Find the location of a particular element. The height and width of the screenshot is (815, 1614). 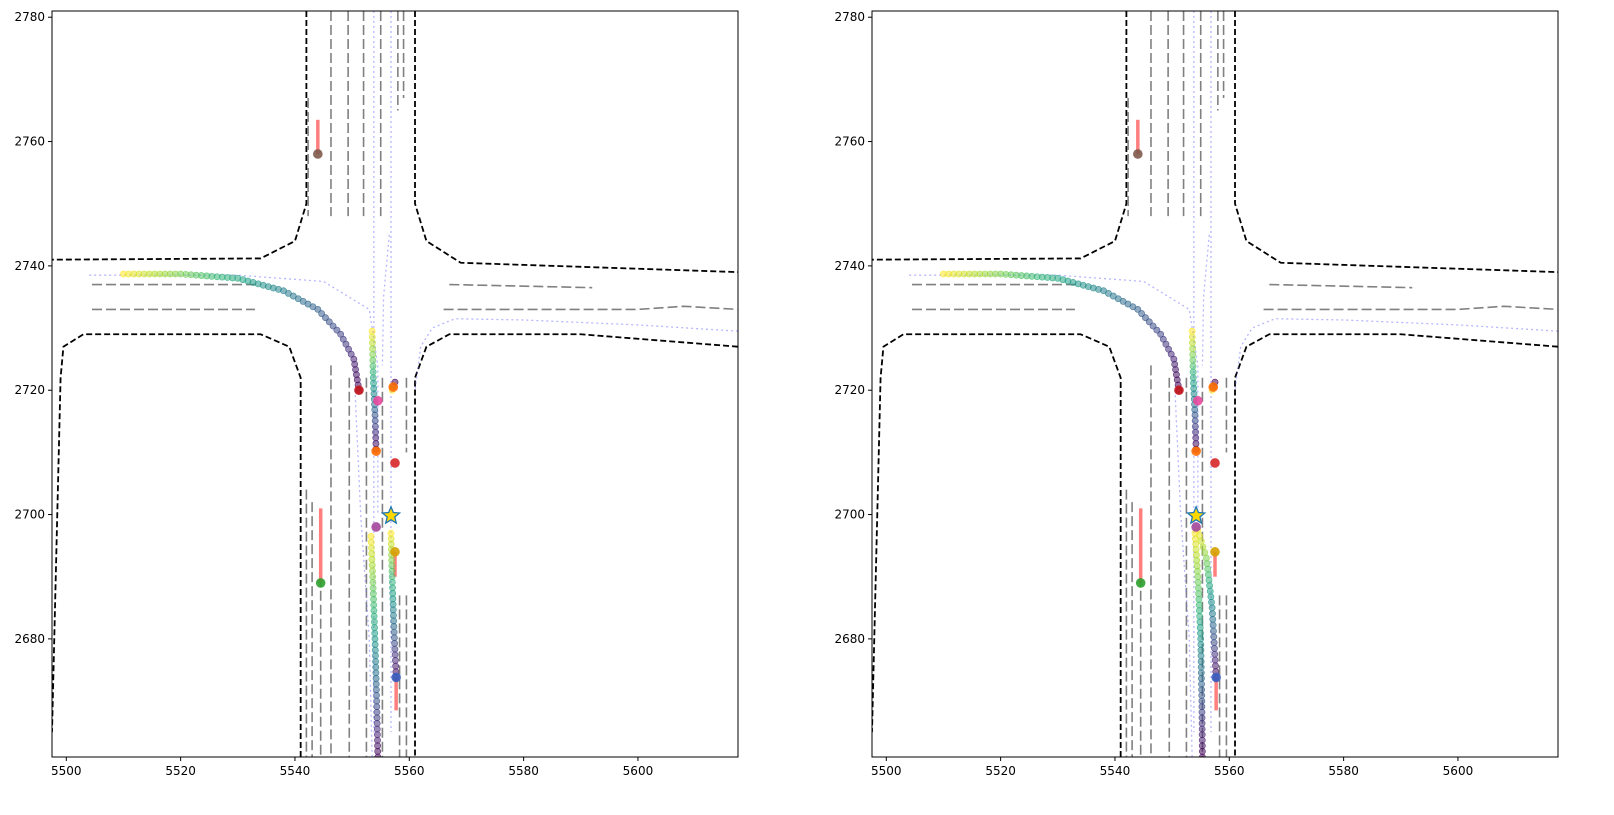

y-tick-label: 2760 is located at coordinates (29, 142).